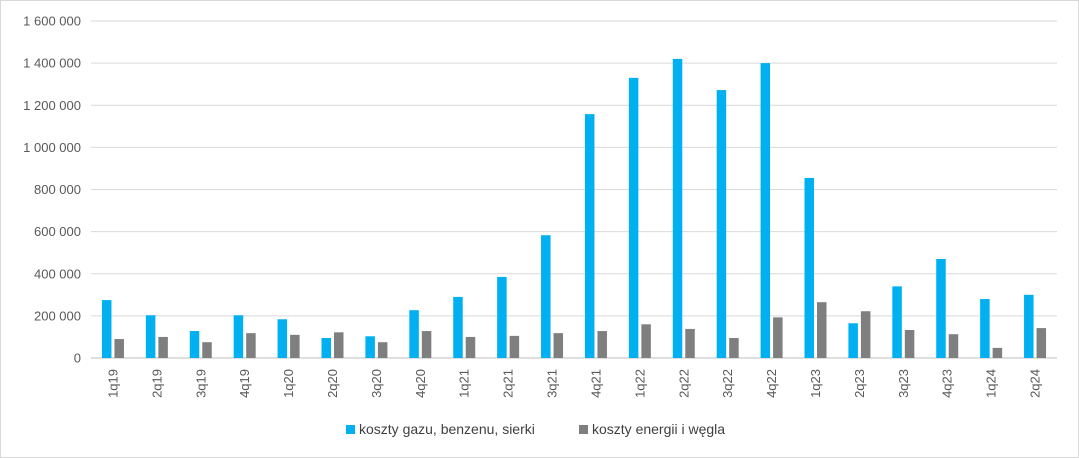  I want to click on x-tick-label: 1q24, so click(991, 383).